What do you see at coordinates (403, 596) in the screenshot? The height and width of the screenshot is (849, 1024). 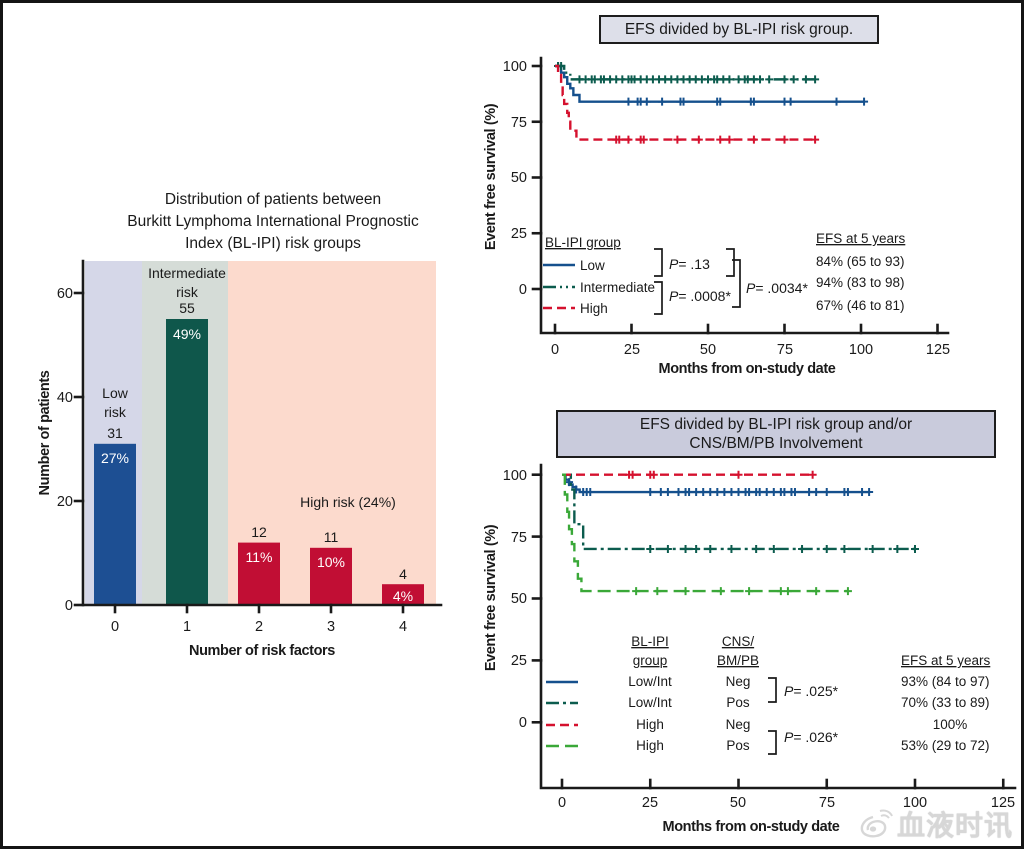 I see `bar-pct-label: 4%` at bounding box center [403, 596].